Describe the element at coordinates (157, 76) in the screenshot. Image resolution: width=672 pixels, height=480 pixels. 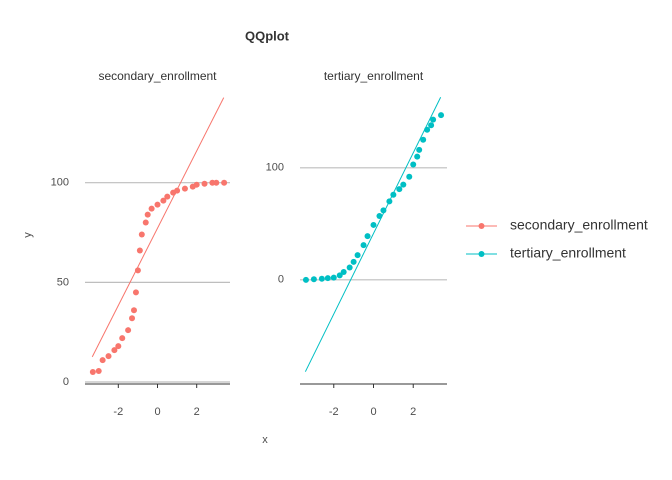
I see `facet-title: secondary_enrollment` at that location.